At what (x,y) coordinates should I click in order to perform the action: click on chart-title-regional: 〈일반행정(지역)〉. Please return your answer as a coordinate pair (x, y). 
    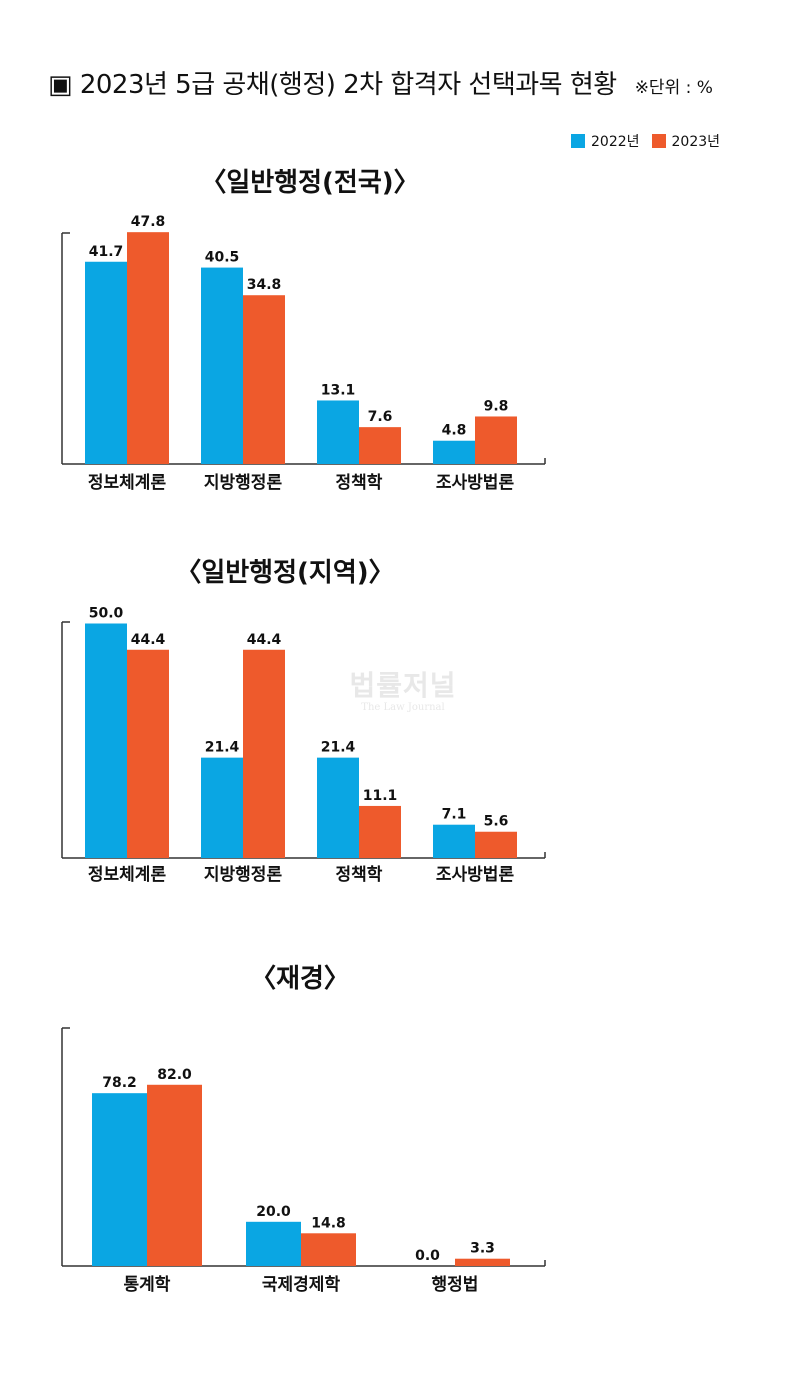
    Looking at the image, I should click on (285, 573).